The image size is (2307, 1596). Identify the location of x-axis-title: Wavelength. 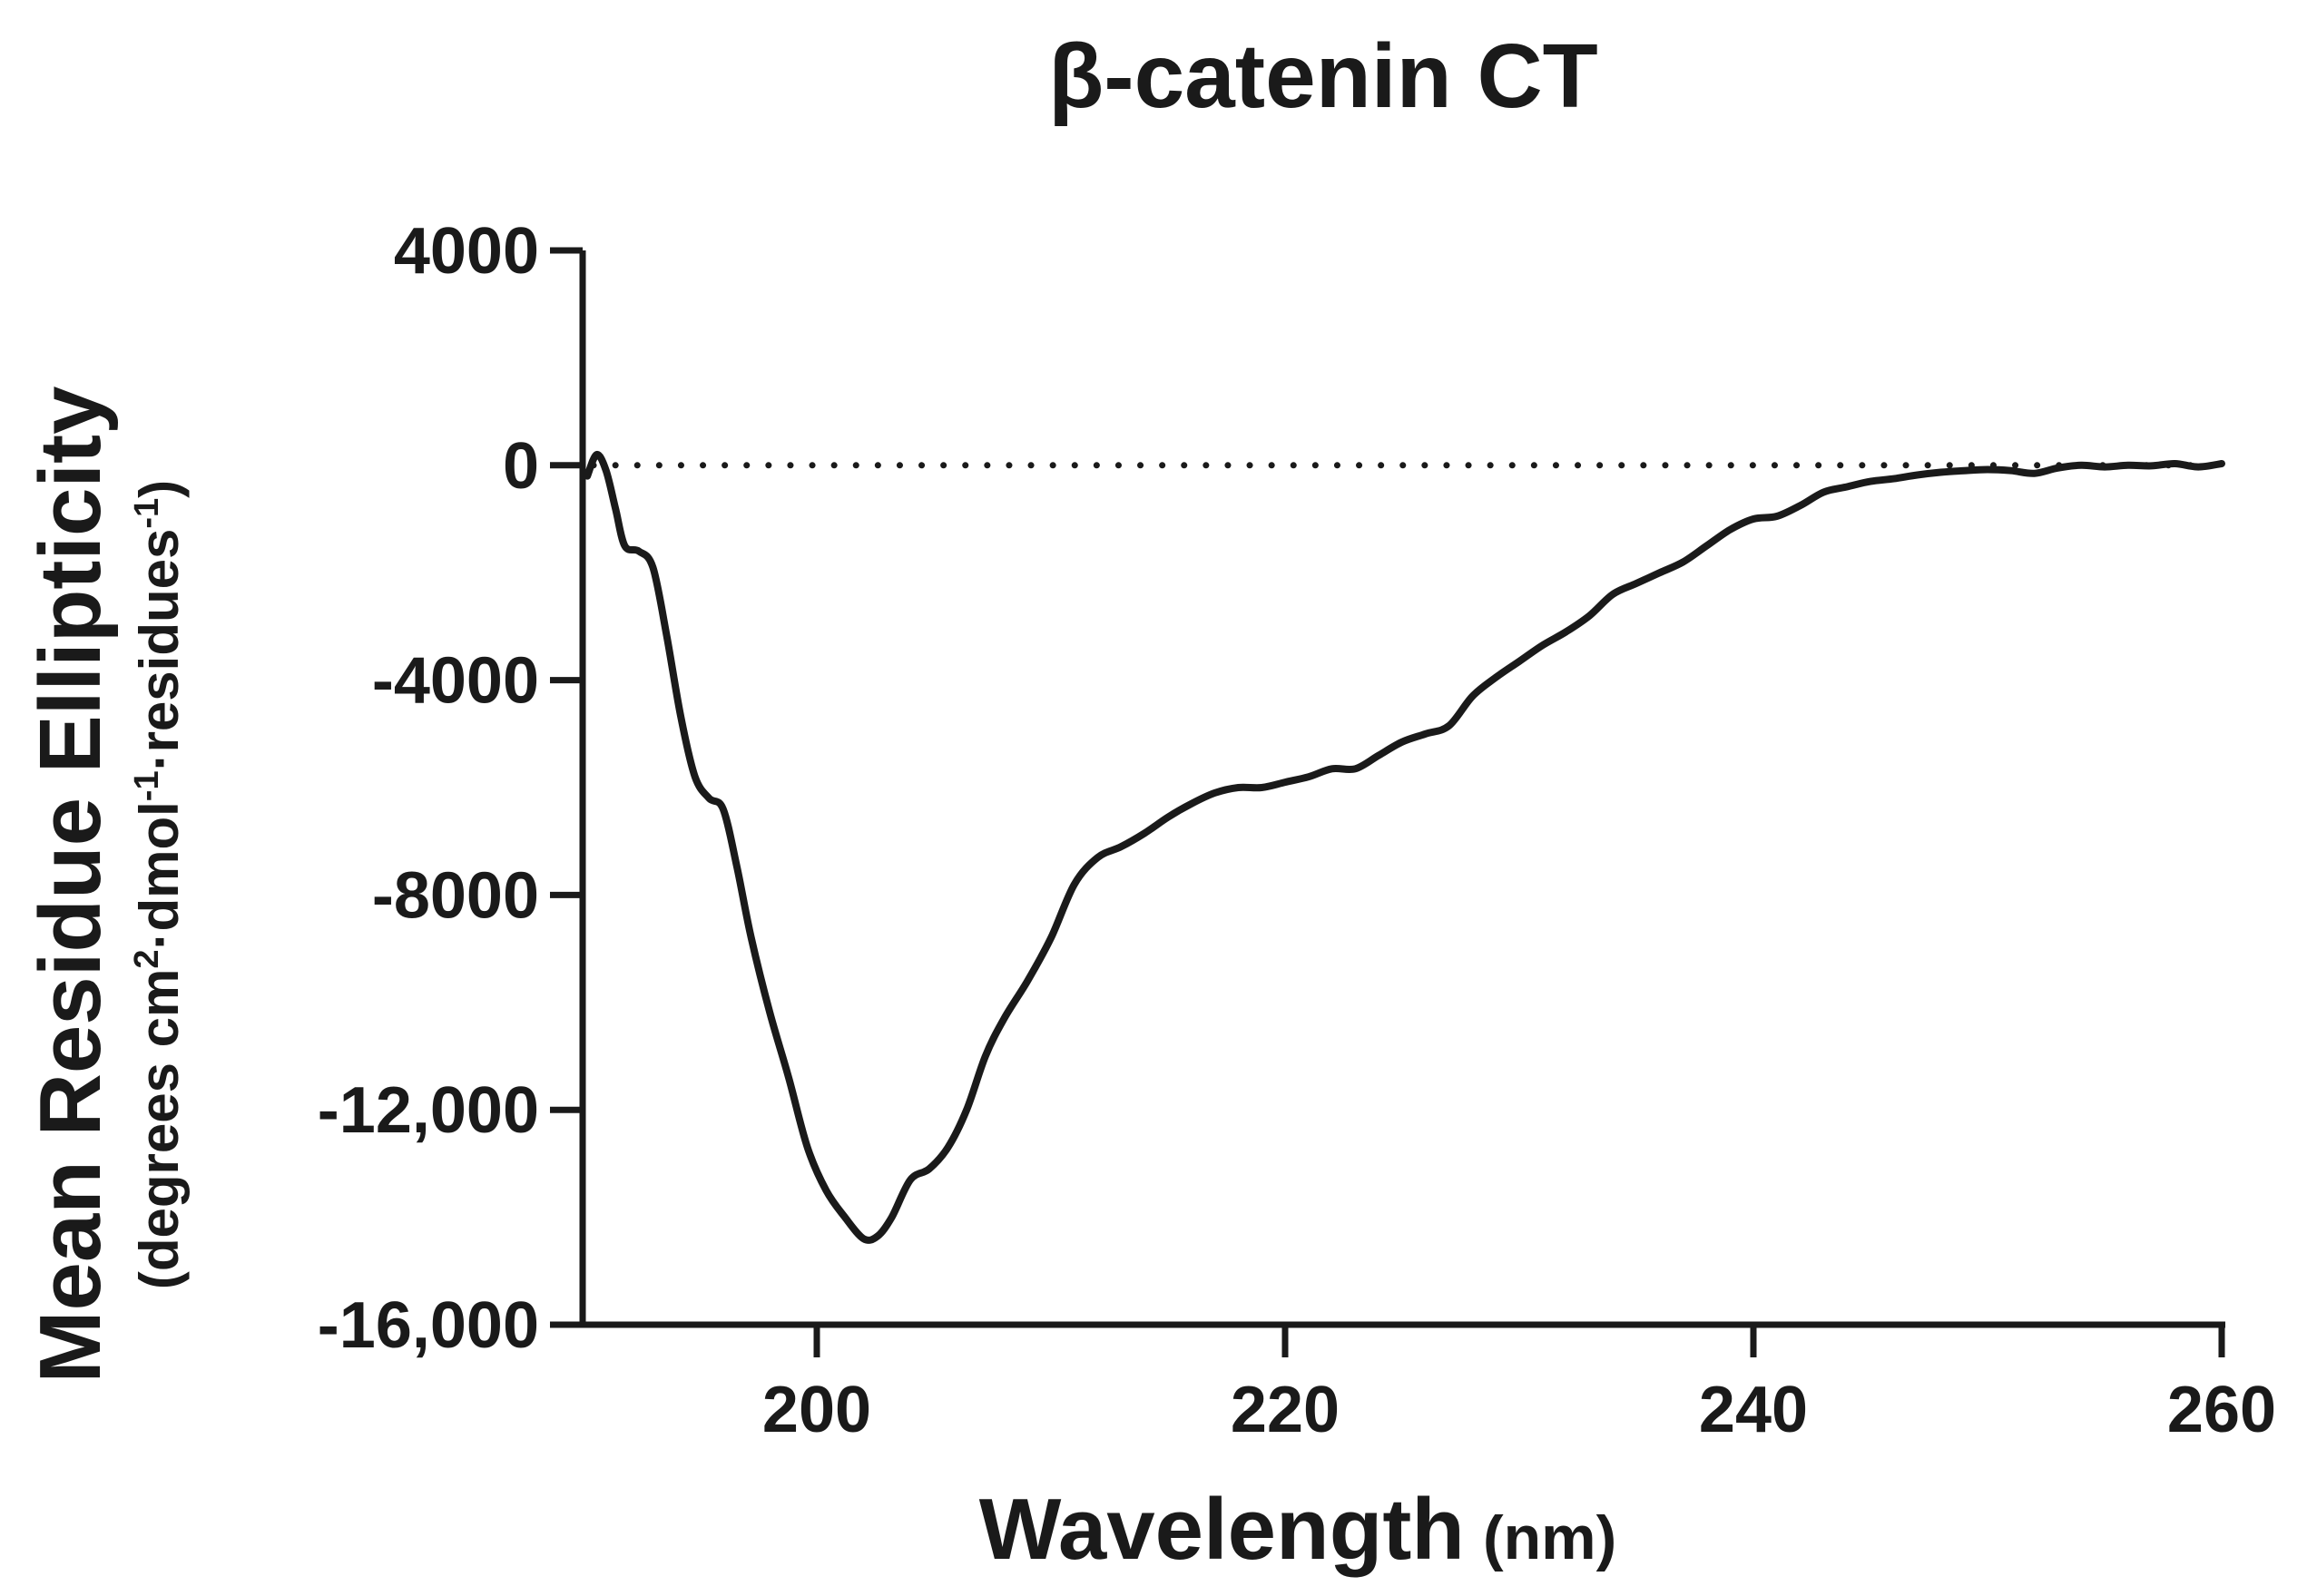
(1222, 1529).